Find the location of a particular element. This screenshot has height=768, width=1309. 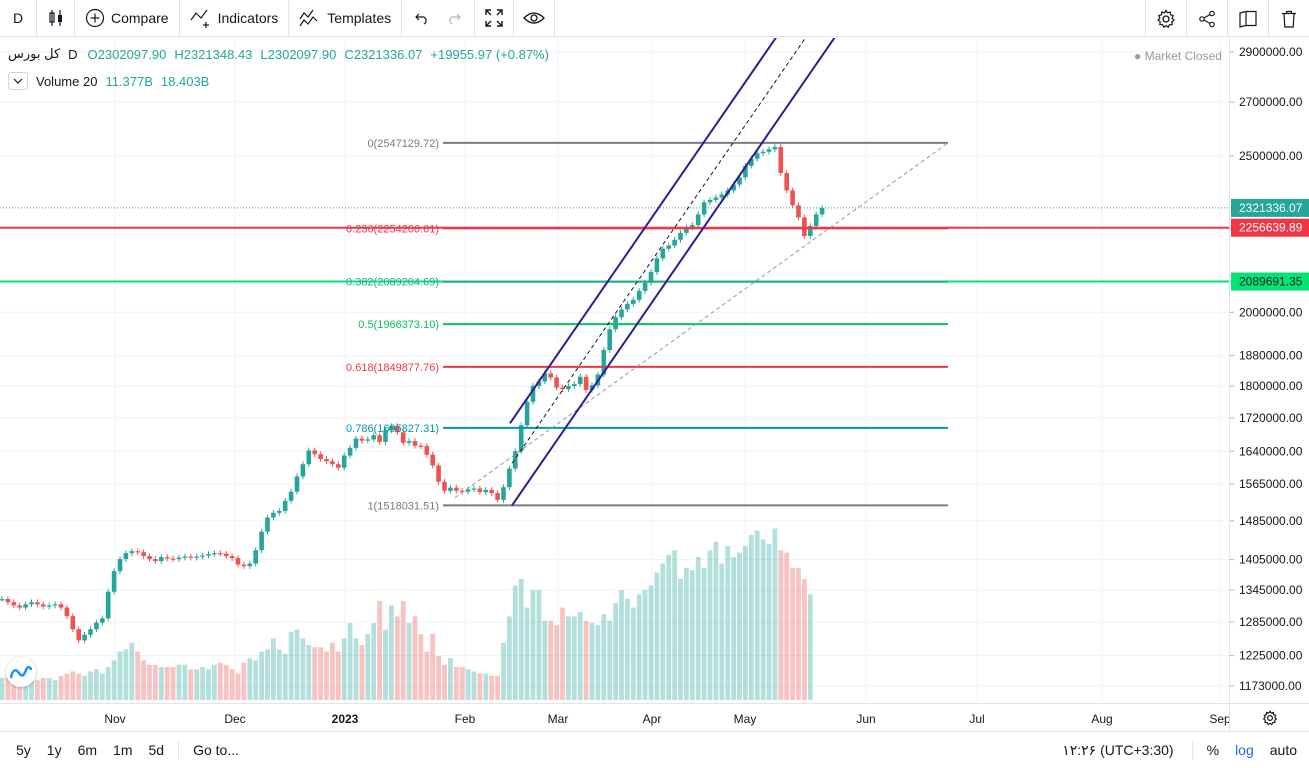

price-tick-label: 1405000.00 is located at coordinates (1271, 560).